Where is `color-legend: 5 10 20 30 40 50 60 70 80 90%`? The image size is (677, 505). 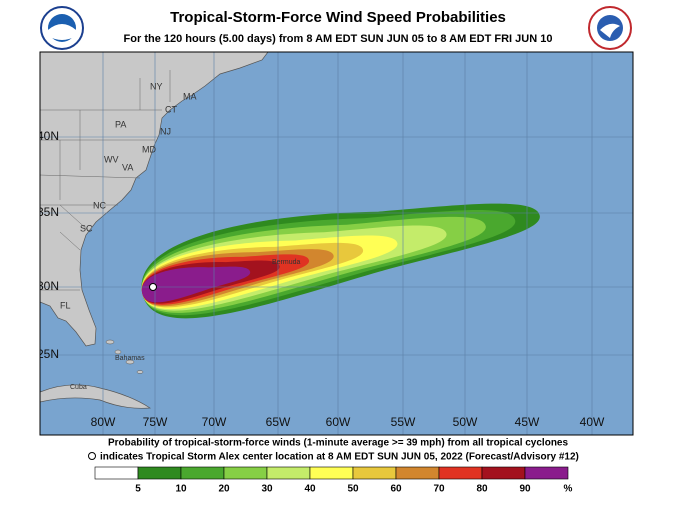 color-legend: 5 10 20 30 40 50 60 70 80 90% is located at coordinates (333, 480).